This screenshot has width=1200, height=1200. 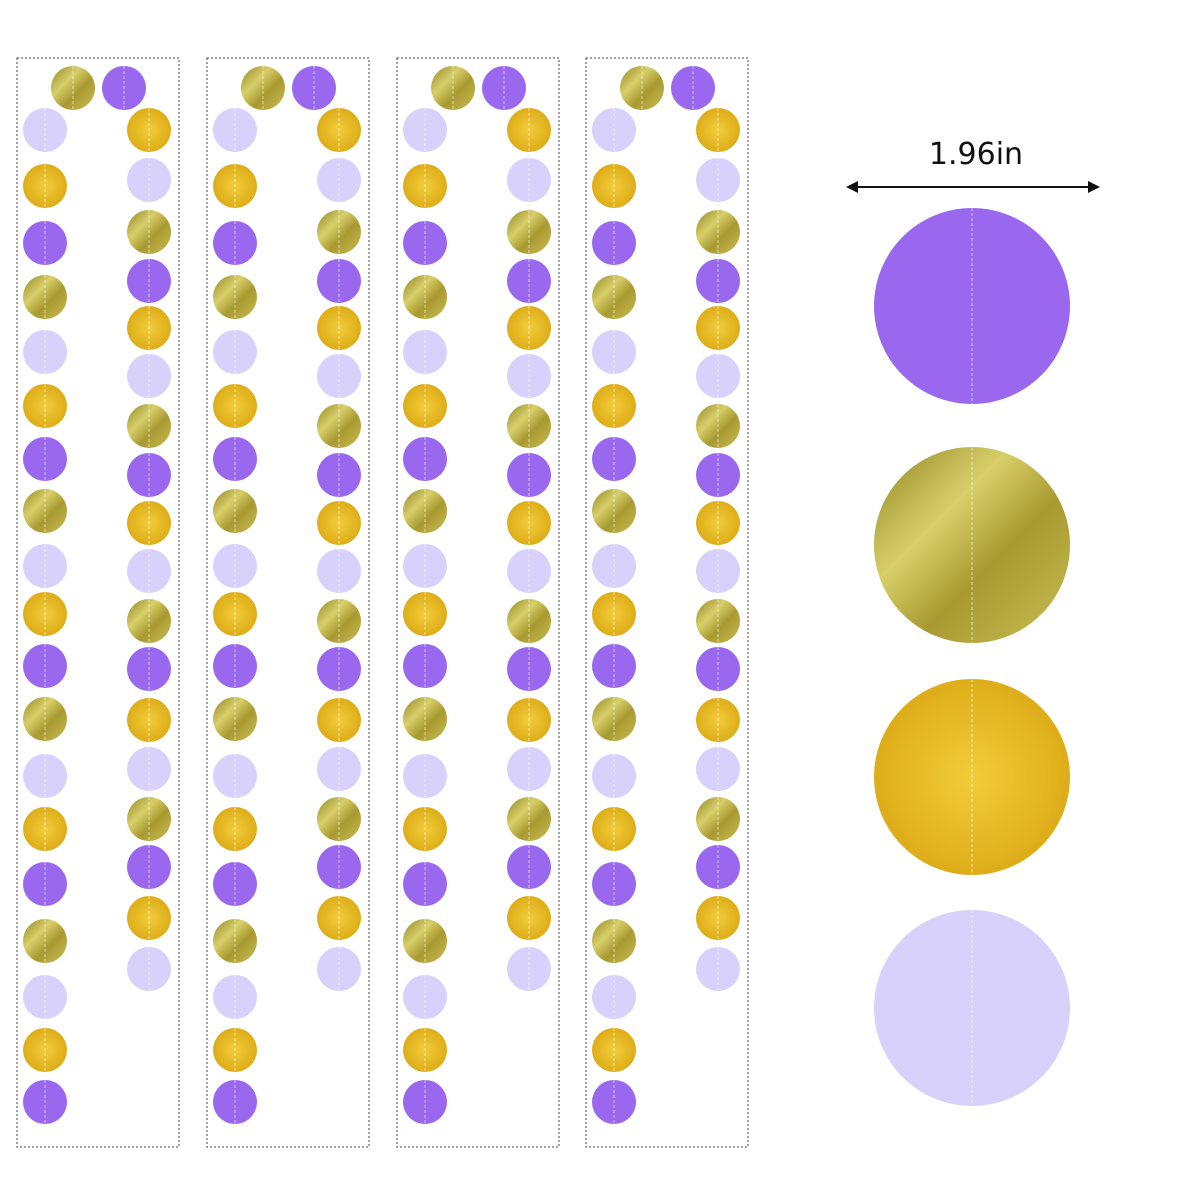 What do you see at coordinates (976, 154) in the screenshot?
I see `dimension-label: 1.96in` at bounding box center [976, 154].